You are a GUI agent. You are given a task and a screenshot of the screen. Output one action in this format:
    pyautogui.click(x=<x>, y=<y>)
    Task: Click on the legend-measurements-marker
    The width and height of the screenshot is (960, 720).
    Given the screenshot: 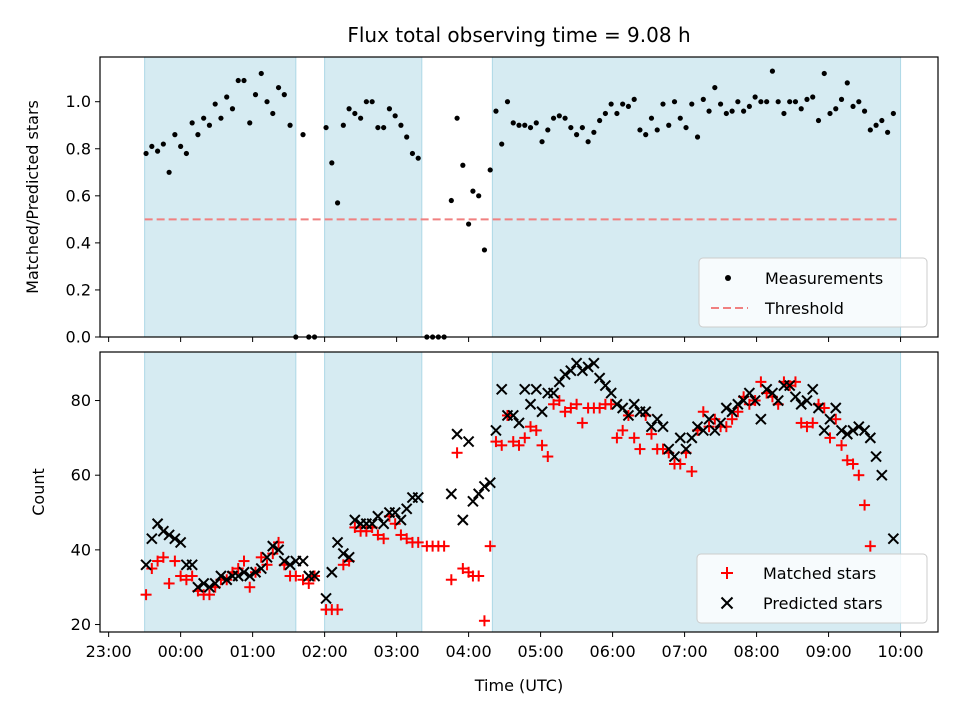 What is the action you would take?
    pyautogui.click(x=728, y=278)
    